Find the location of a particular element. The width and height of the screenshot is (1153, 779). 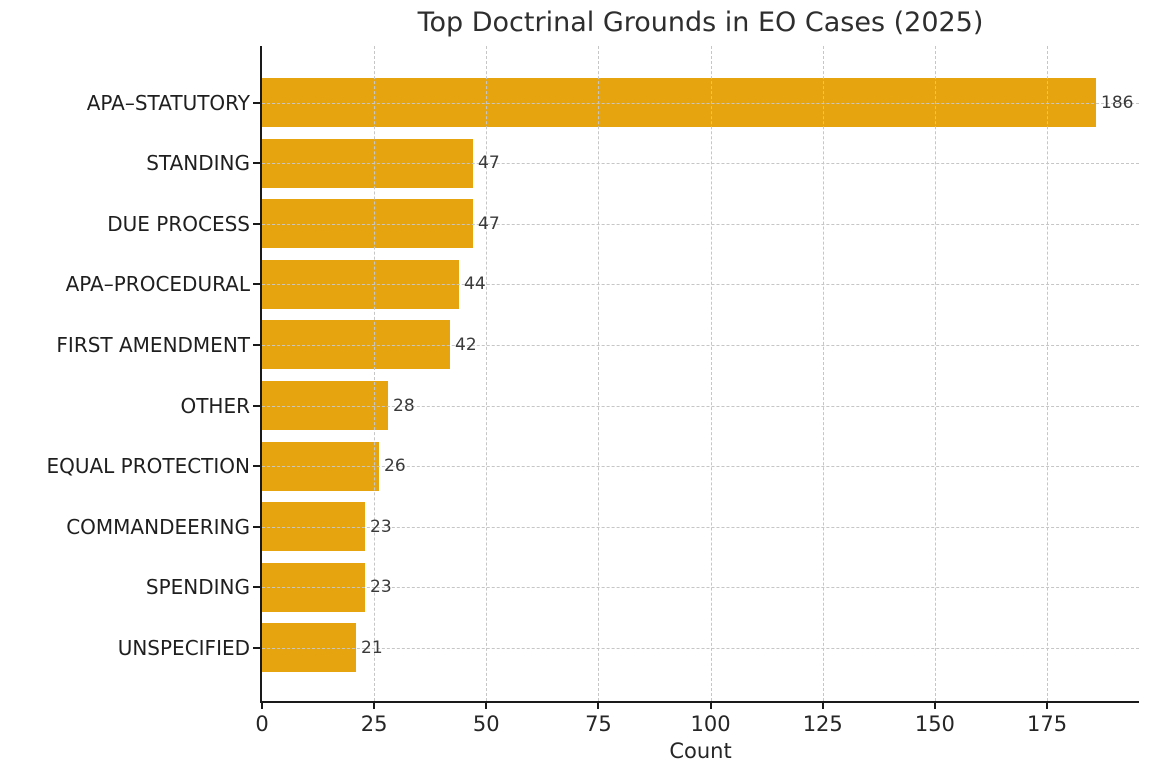

bar-value-label: 21 is located at coordinates (372, 647).